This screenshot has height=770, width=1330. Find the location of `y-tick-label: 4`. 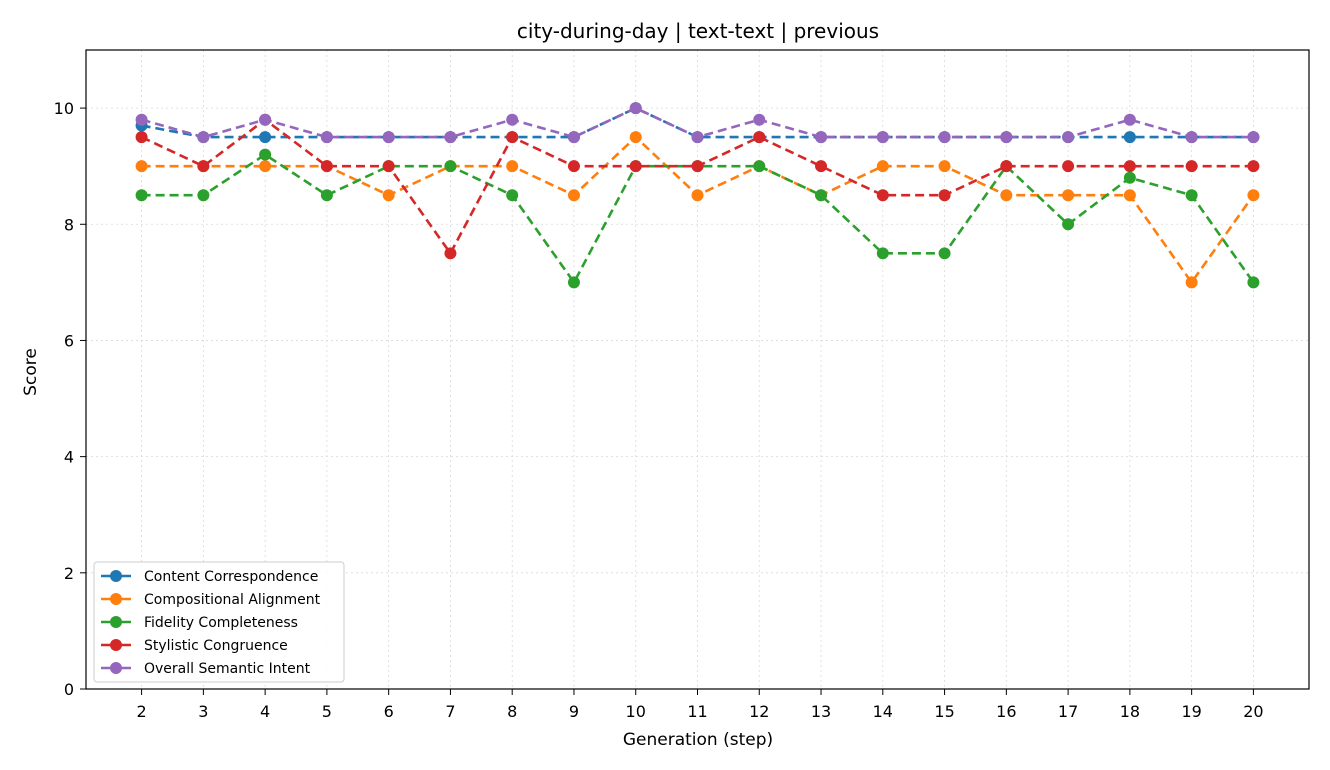

y-tick-label: 4 is located at coordinates (69, 457).